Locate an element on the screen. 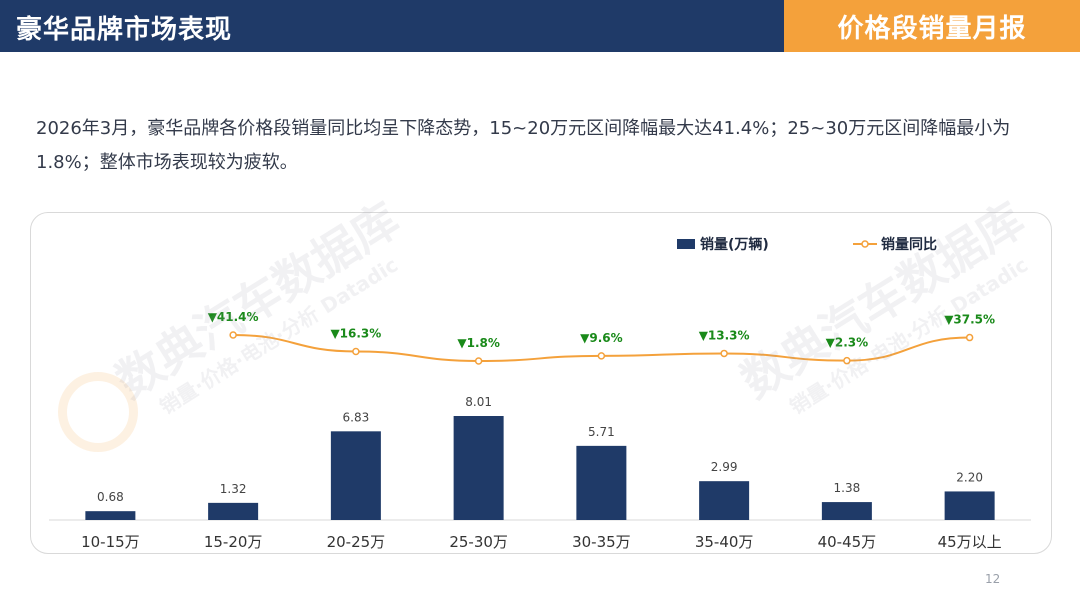  x-tick-label: 25-30万 is located at coordinates (478, 542).